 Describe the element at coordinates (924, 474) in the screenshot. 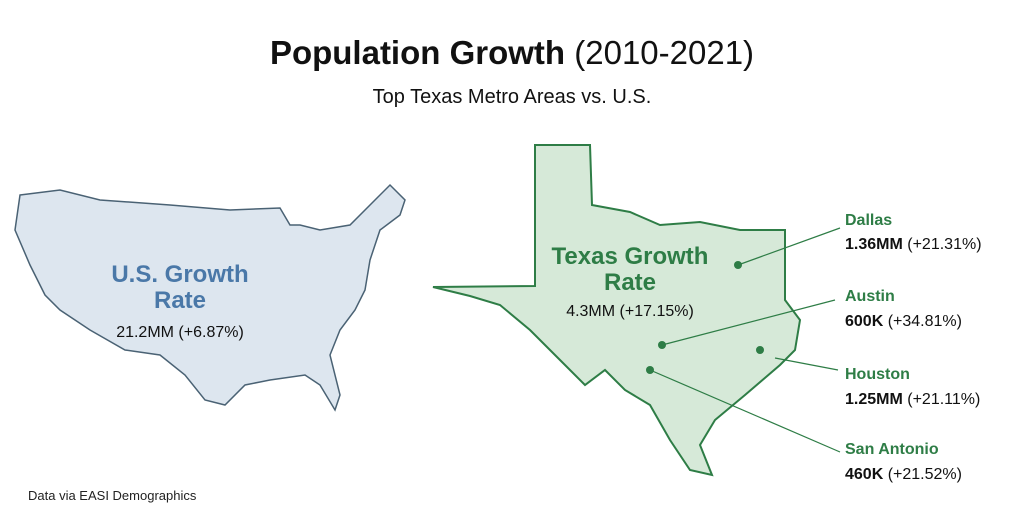

I see `city-change: (+21.52%)` at that location.